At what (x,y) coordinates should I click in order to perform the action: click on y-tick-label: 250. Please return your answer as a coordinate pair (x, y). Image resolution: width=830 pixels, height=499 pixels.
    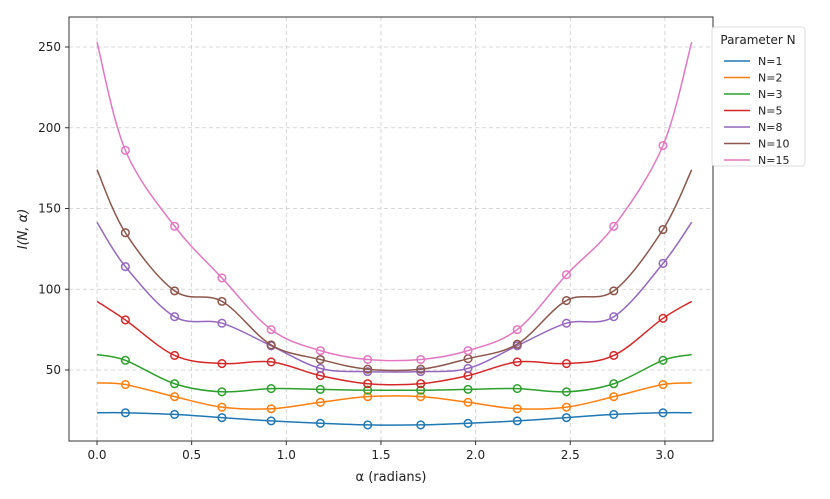
    Looking at the image, I should click on (49, 47).